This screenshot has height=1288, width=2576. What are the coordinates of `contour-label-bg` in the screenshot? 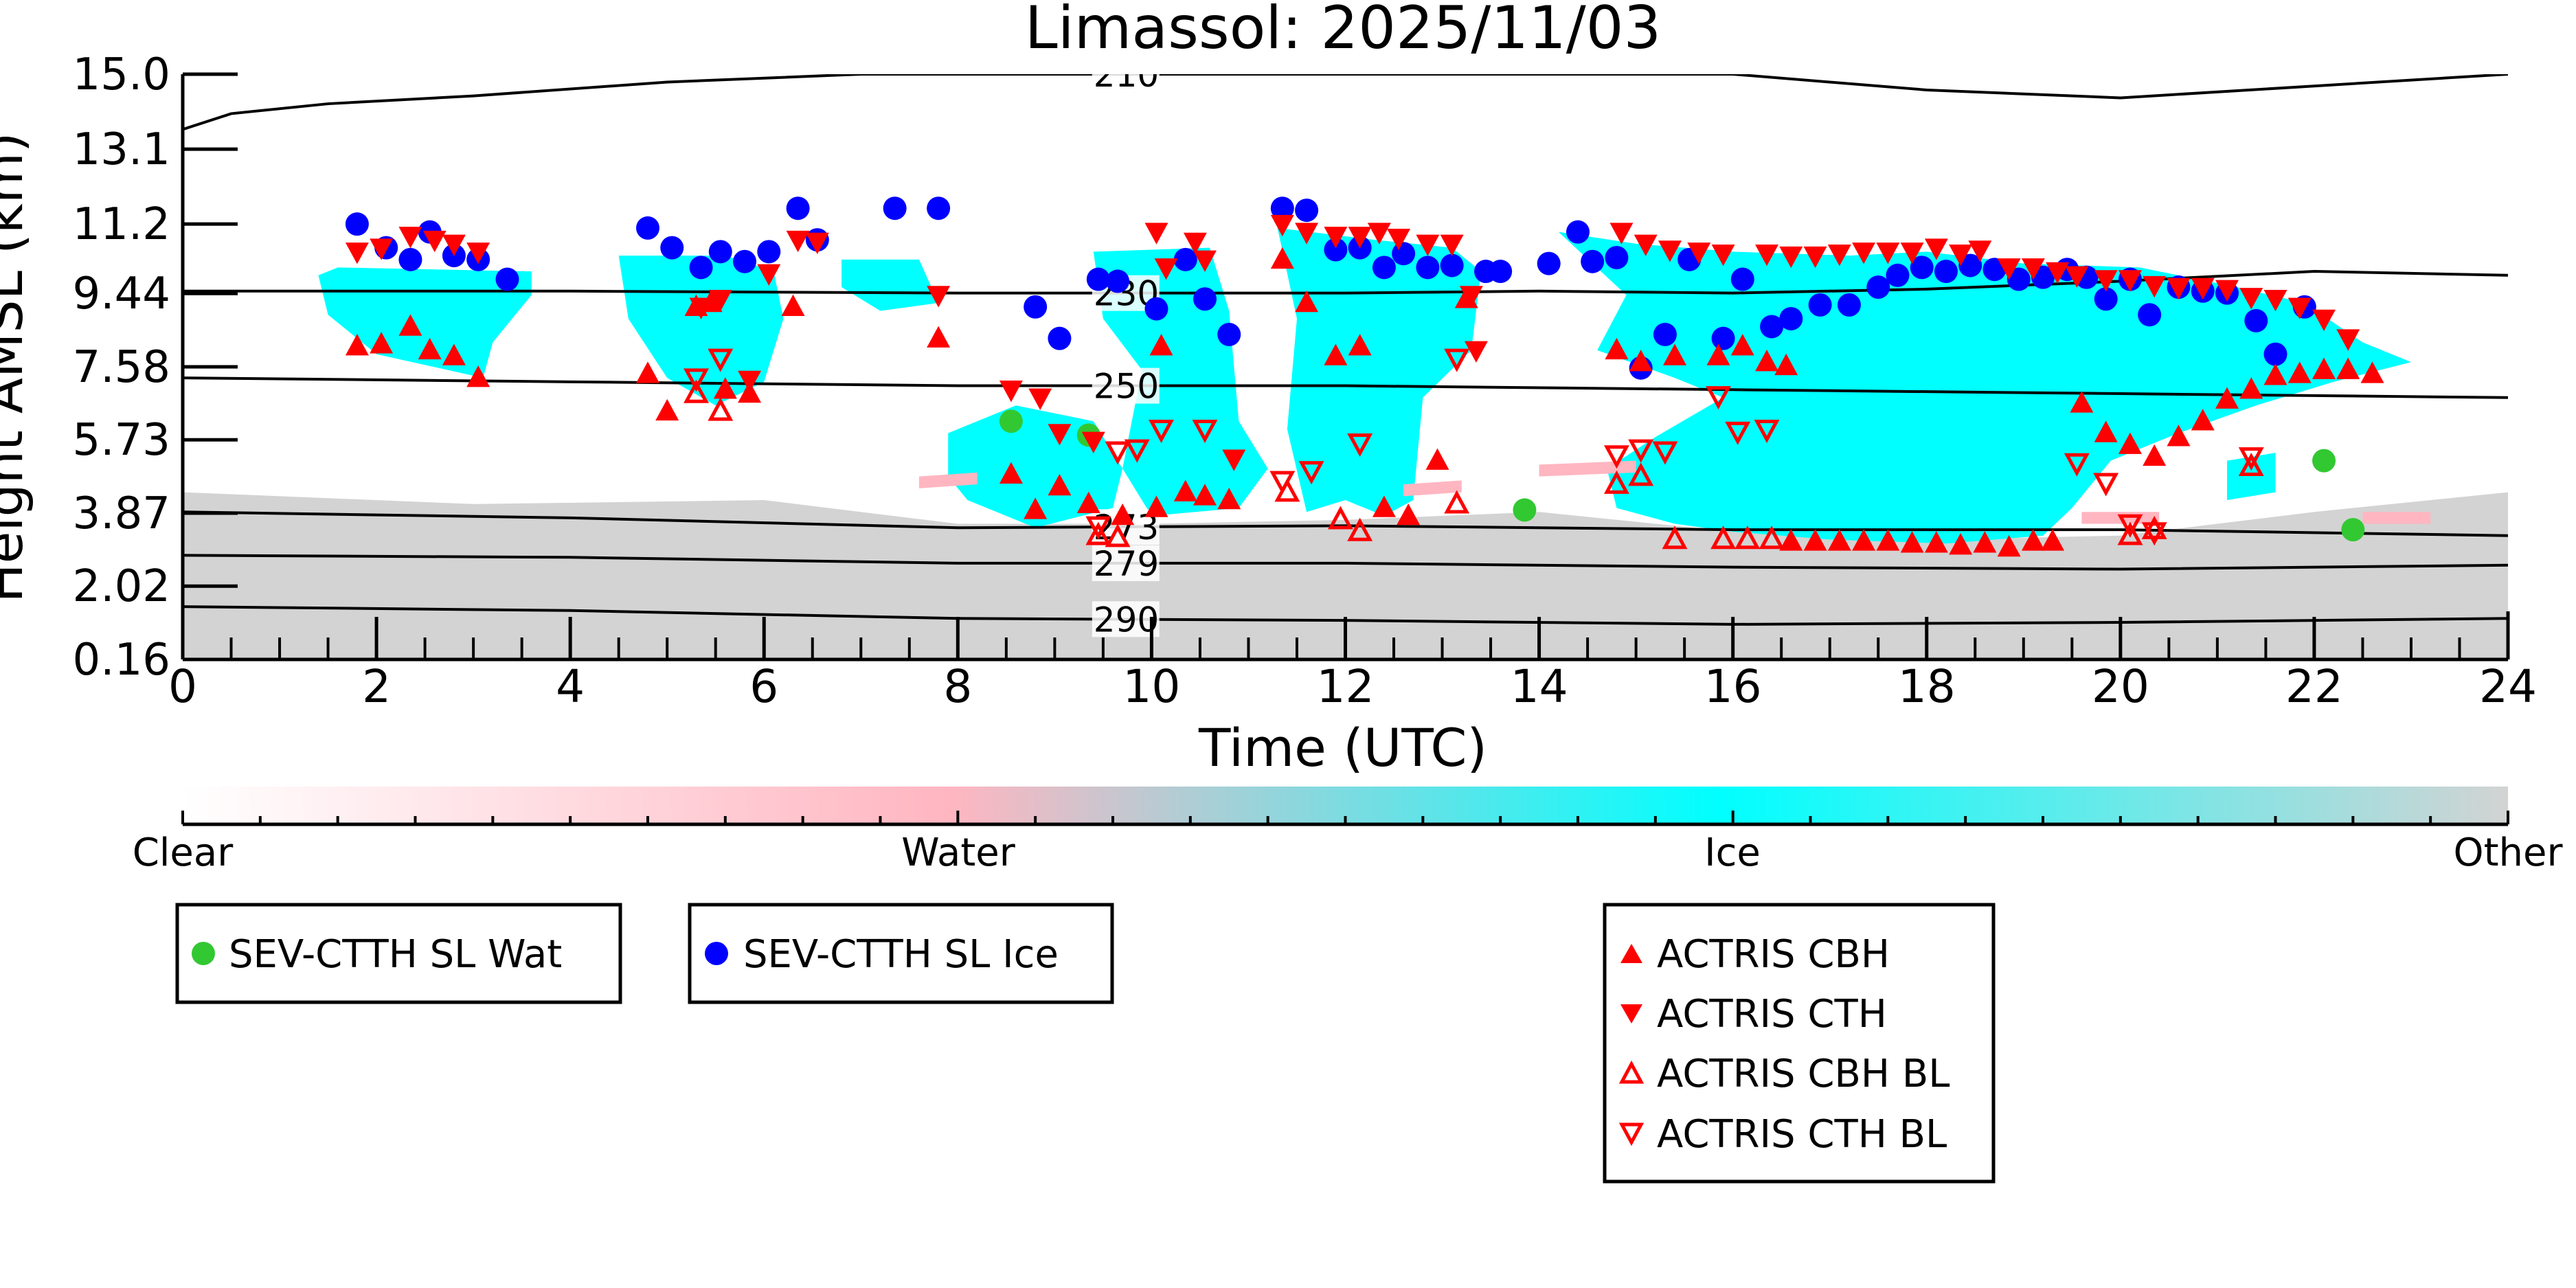 It's located at (1126, 386).